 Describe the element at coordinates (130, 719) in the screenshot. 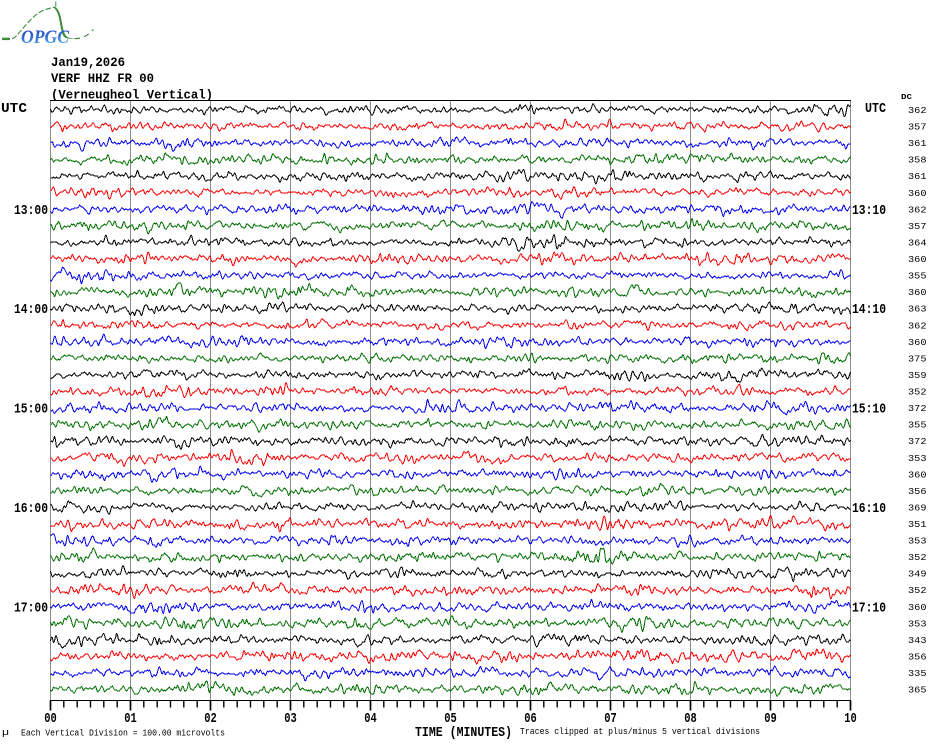

I see `svg-text: 01` at that location.